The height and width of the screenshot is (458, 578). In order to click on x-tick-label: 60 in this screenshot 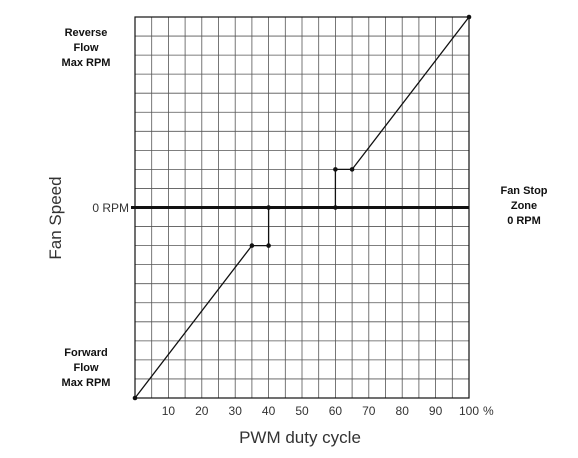, I will do `click(336, 411)`.